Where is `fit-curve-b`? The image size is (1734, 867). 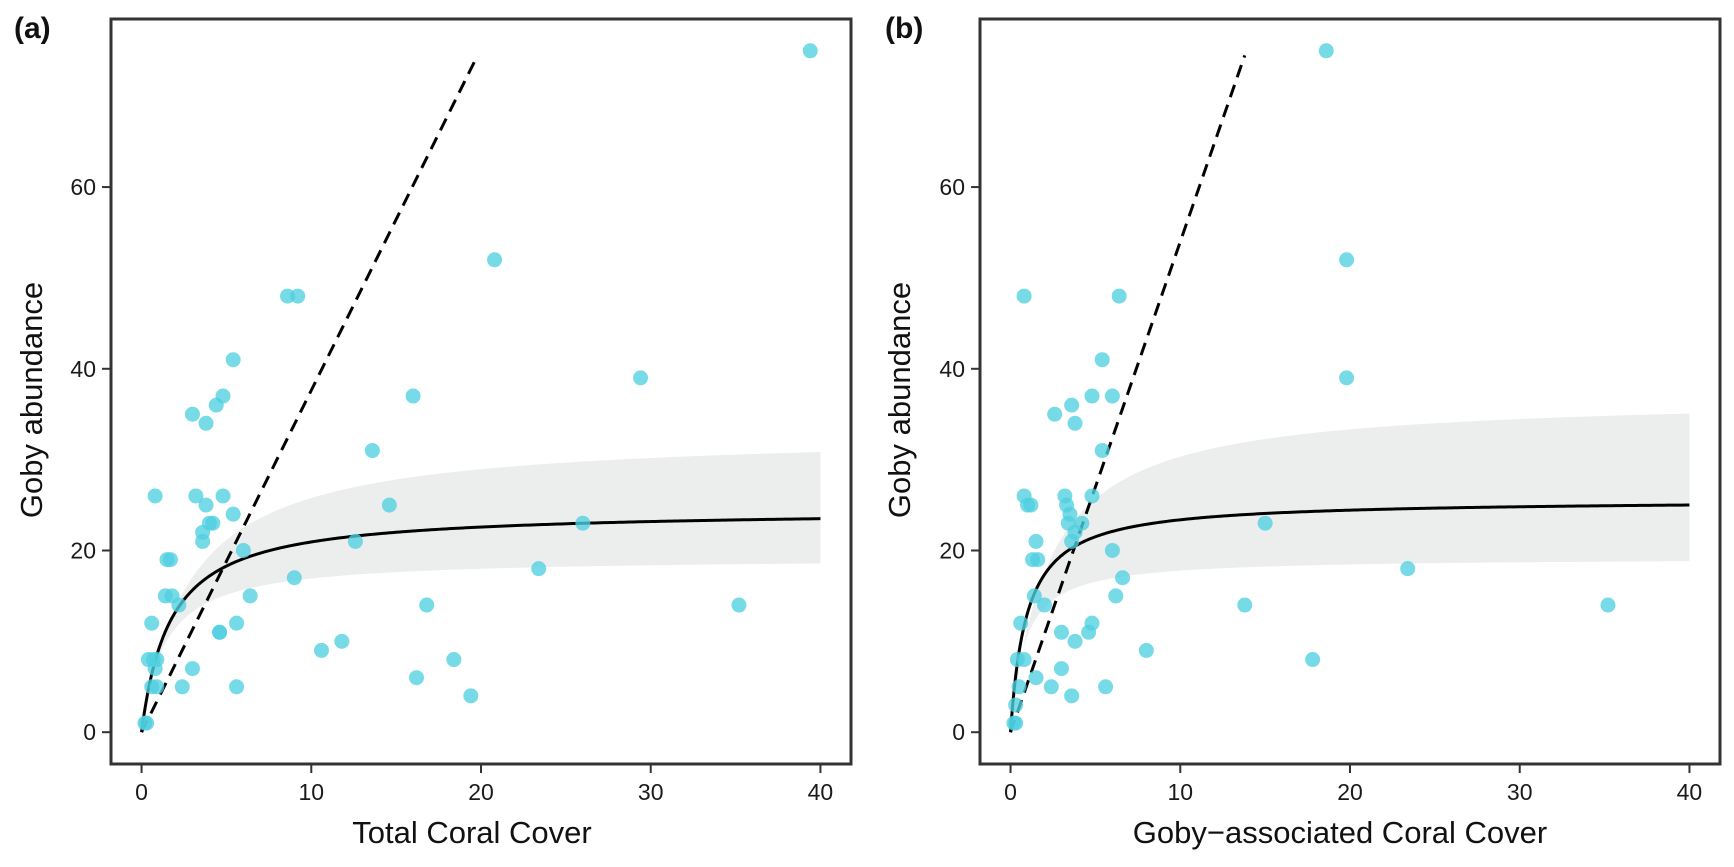
fit-curve-b is located at coordinates (1349, 618).